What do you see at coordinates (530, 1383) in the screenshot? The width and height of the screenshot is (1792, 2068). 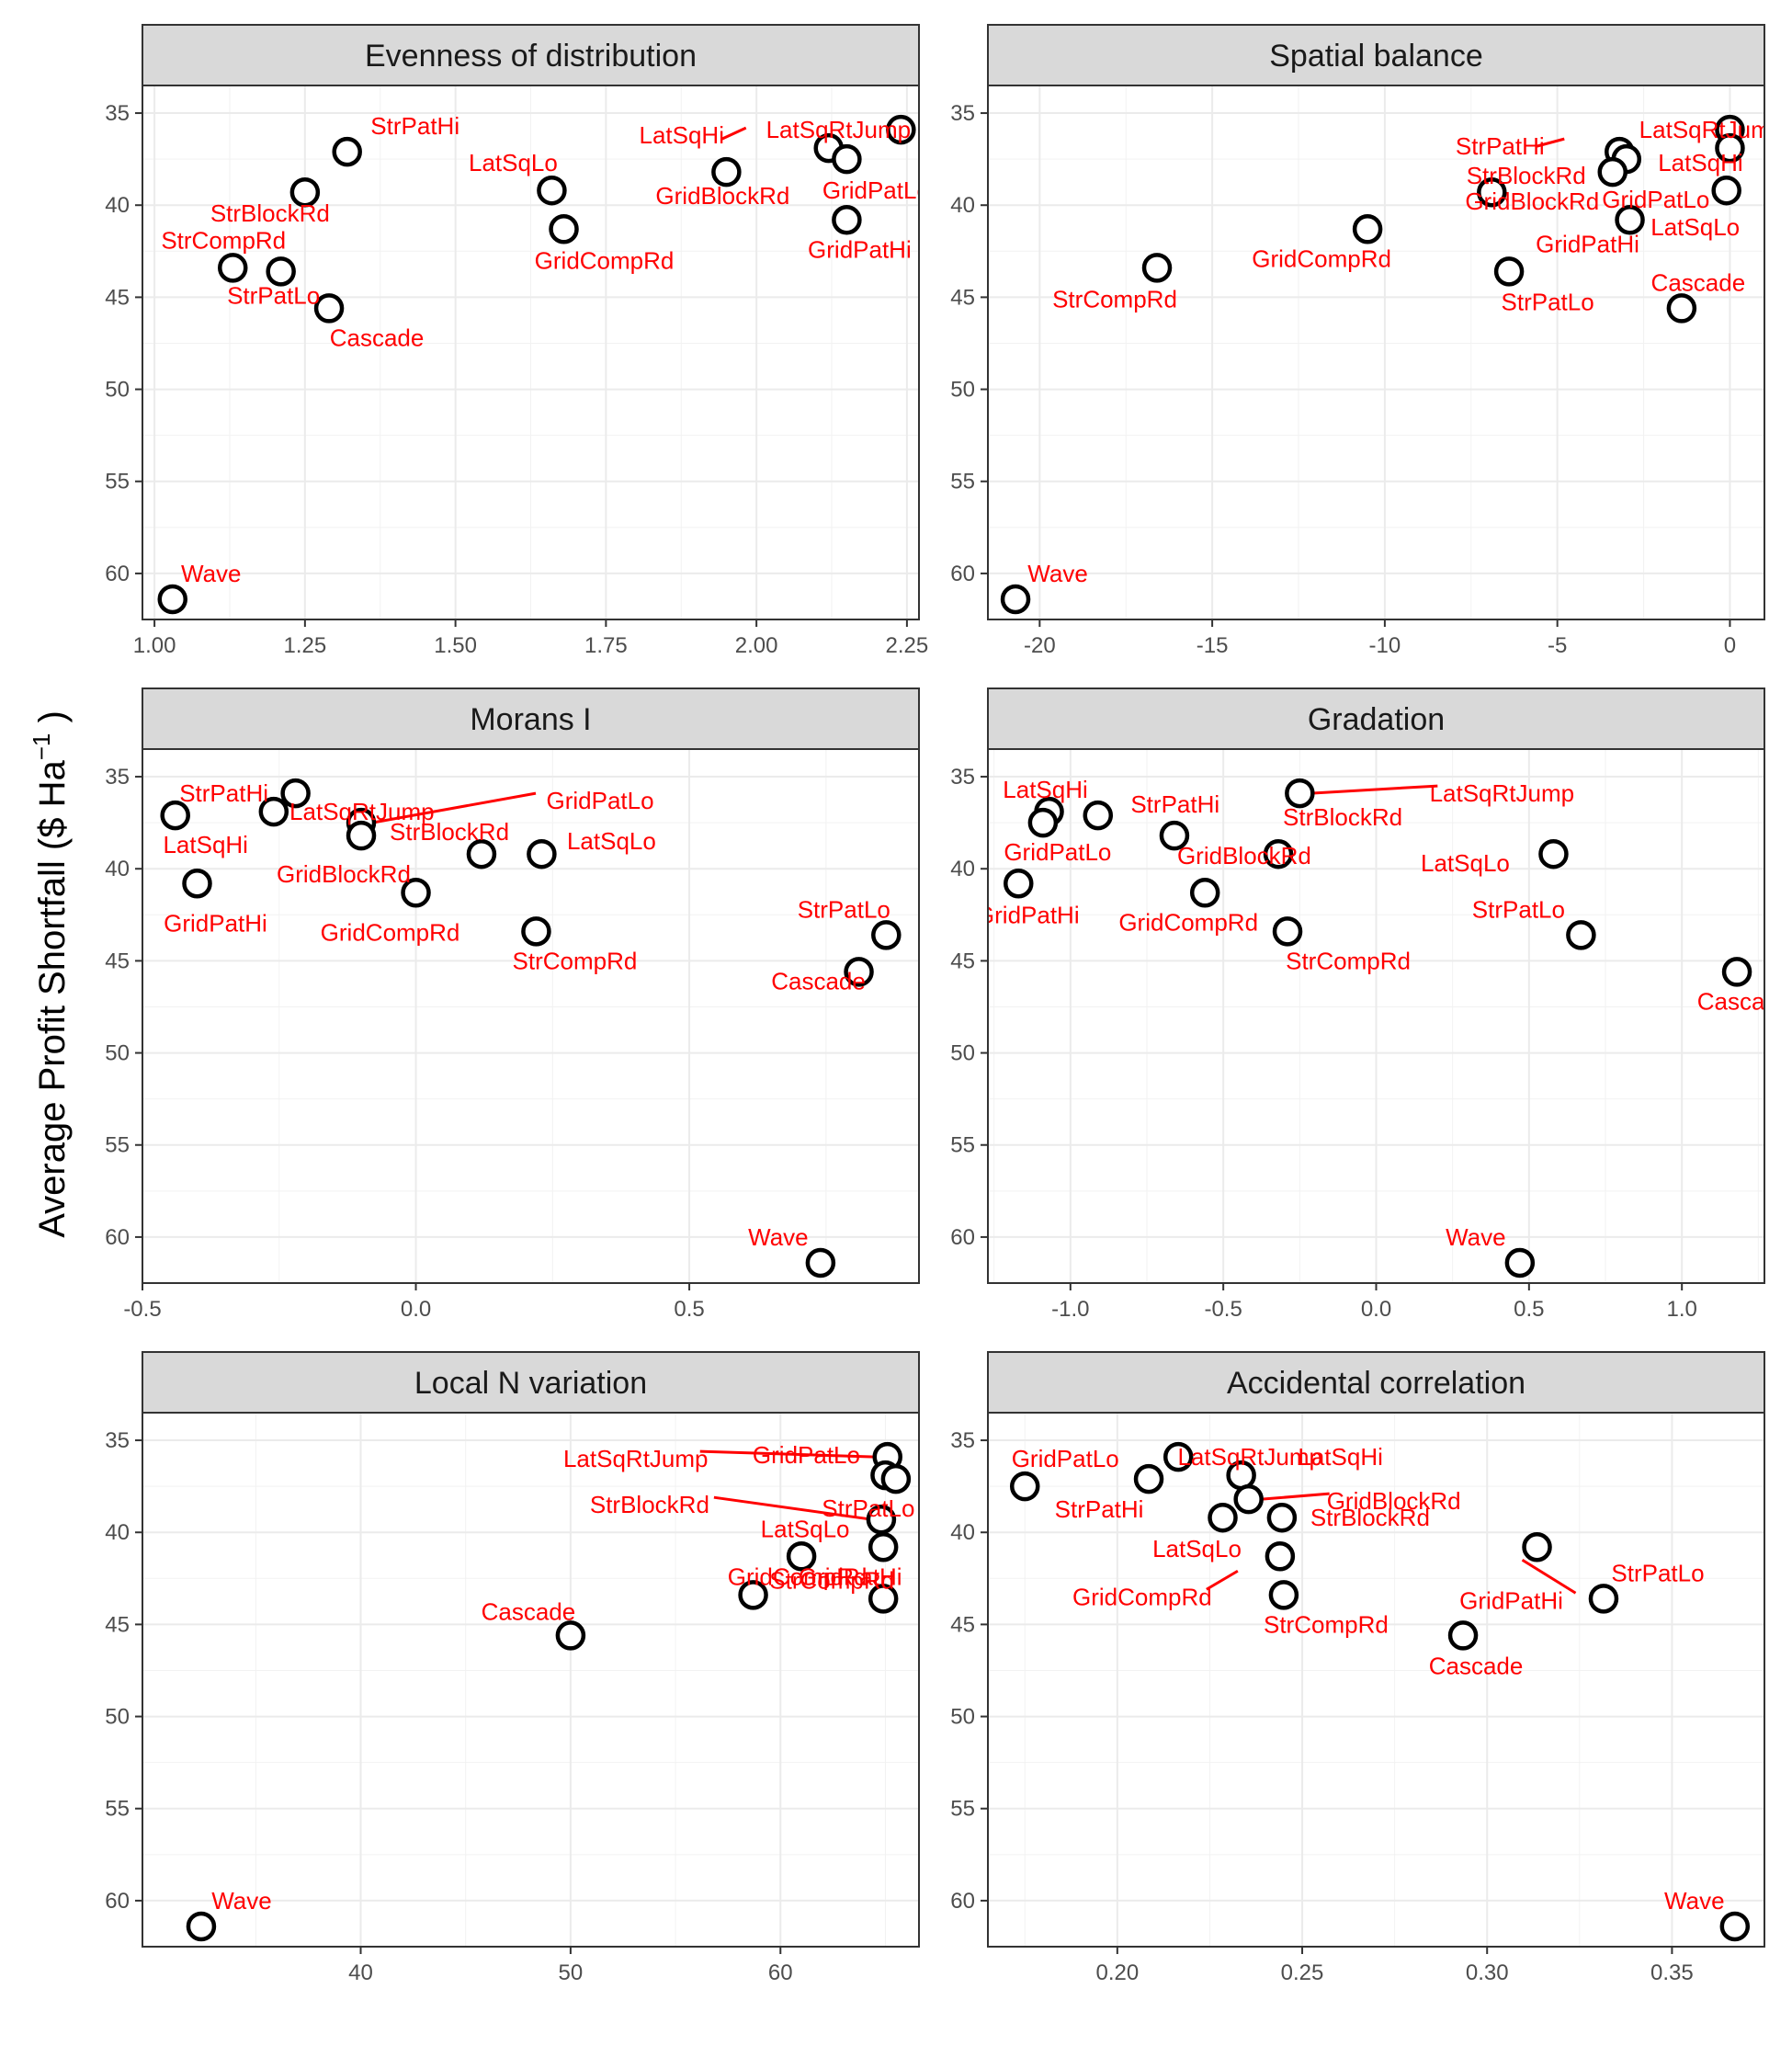 I see `facet-title: Local N variation` at bounding box center [530, 1383].